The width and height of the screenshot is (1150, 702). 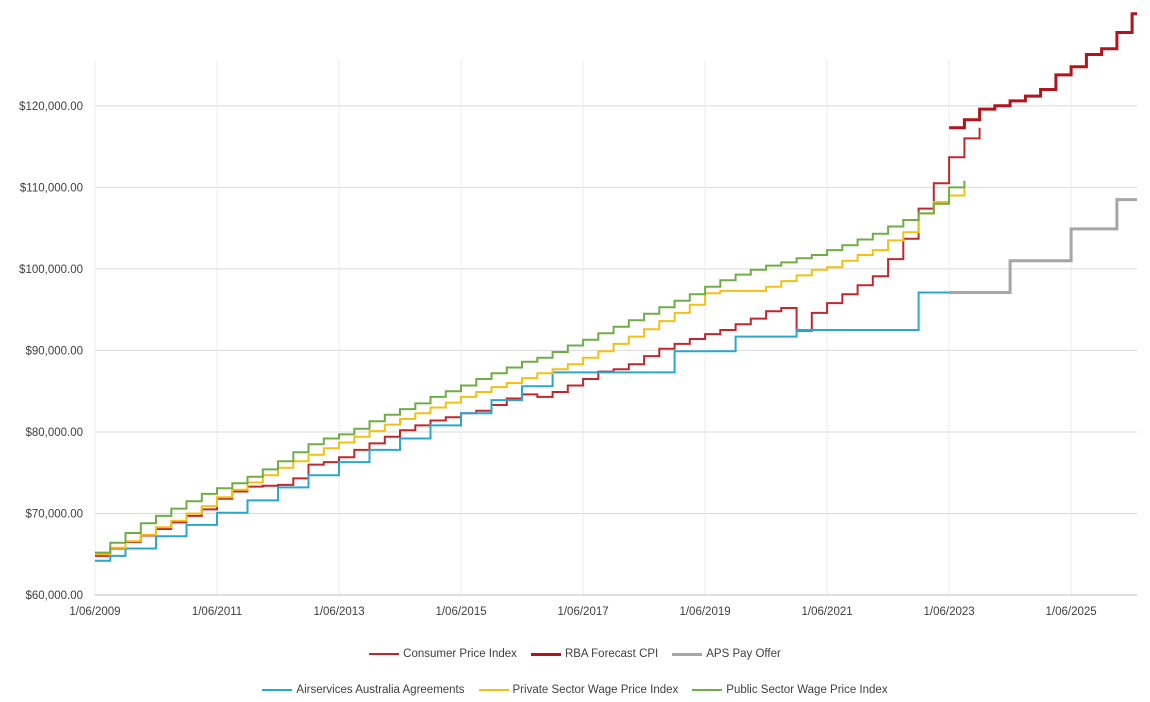 I want to click on y-tick-label: $90,000.00, so click(x=54, y=351).